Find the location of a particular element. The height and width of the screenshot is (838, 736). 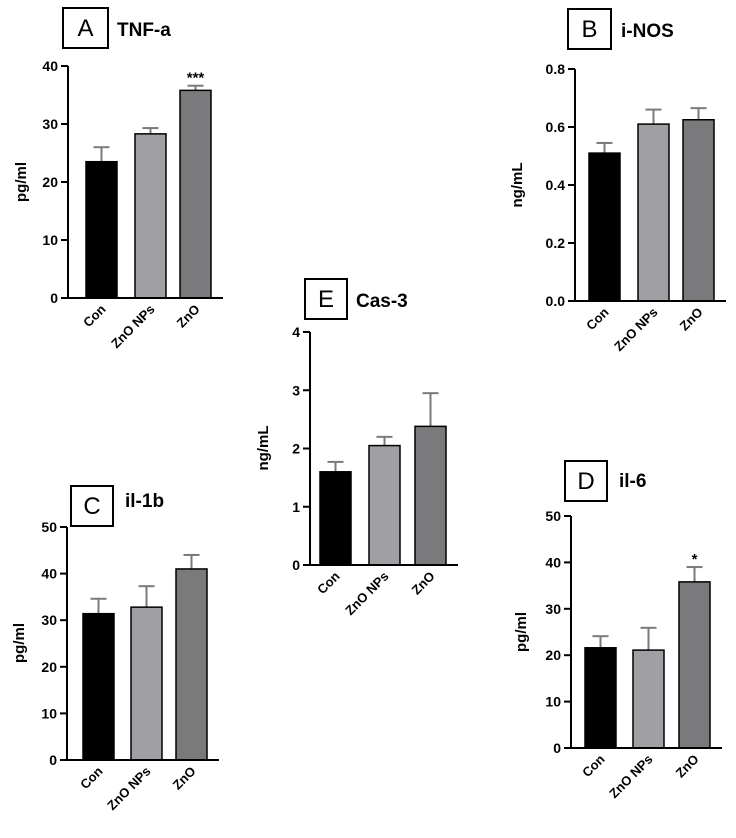

panel-letter: A is located at coordinates (85, 28).